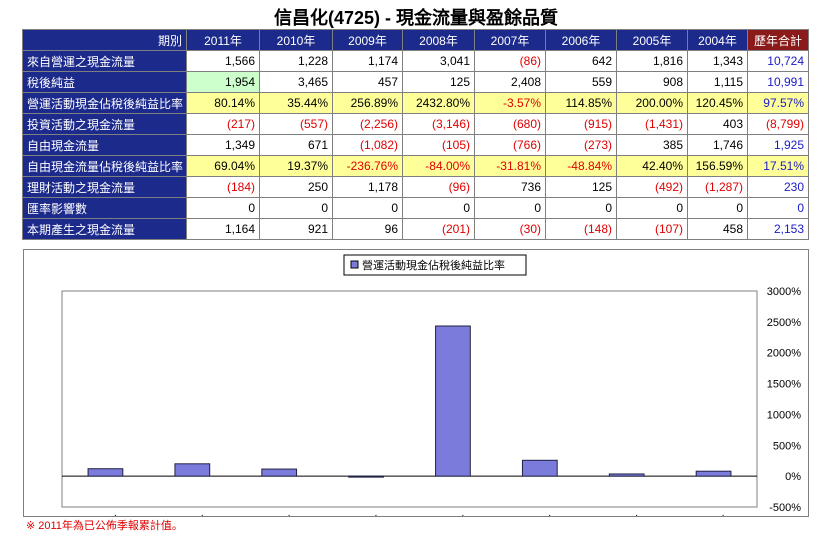 The height and width of the screenshot is (536, 832). I want to click on table-cell: 156.59%, so click(717, 166).